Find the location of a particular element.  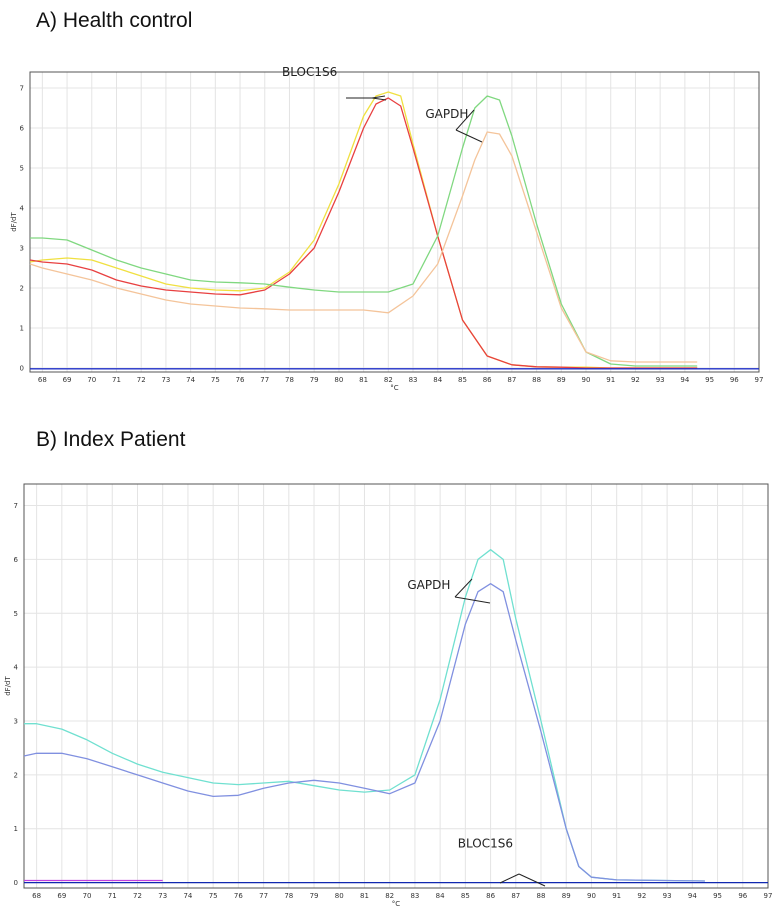

panel-b-title: B) Index Patient is located at coordinates (111, 439).